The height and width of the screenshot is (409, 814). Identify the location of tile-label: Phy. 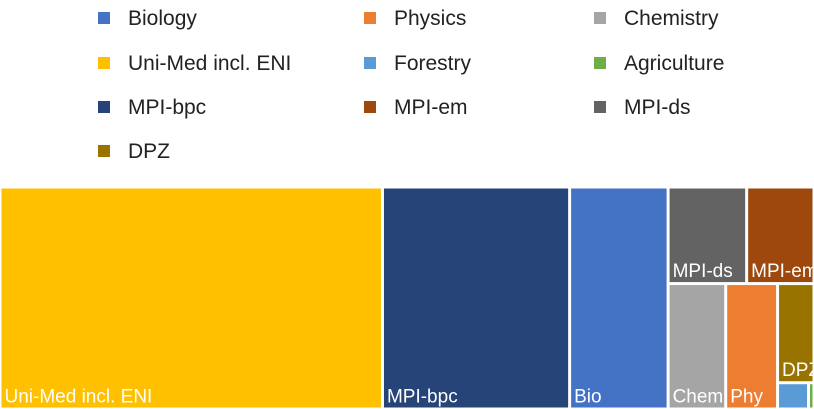
(746, 397).